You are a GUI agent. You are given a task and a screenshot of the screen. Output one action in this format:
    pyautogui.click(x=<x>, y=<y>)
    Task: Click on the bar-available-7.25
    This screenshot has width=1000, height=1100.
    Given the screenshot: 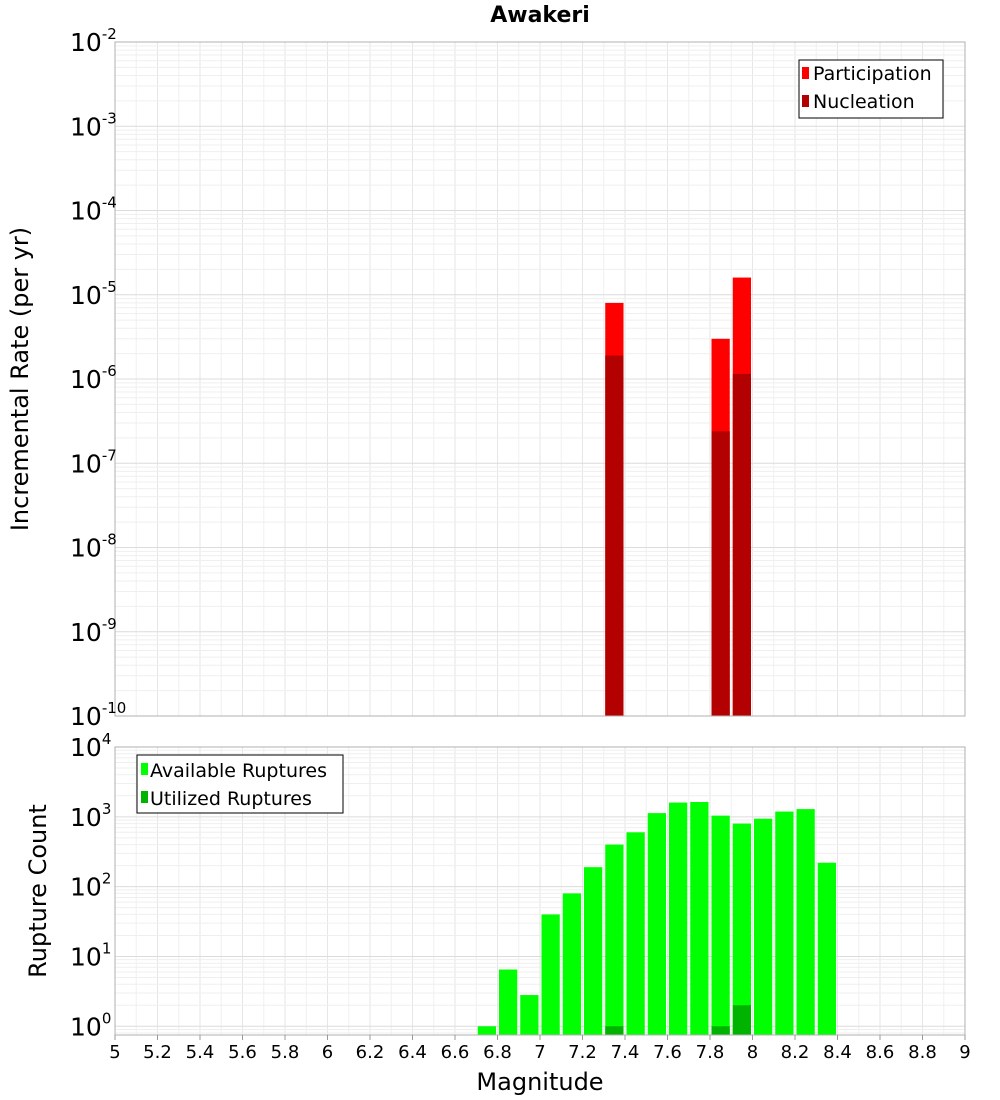 What is the action you would take?
    pyautogui.click(x=593, y=951)
    